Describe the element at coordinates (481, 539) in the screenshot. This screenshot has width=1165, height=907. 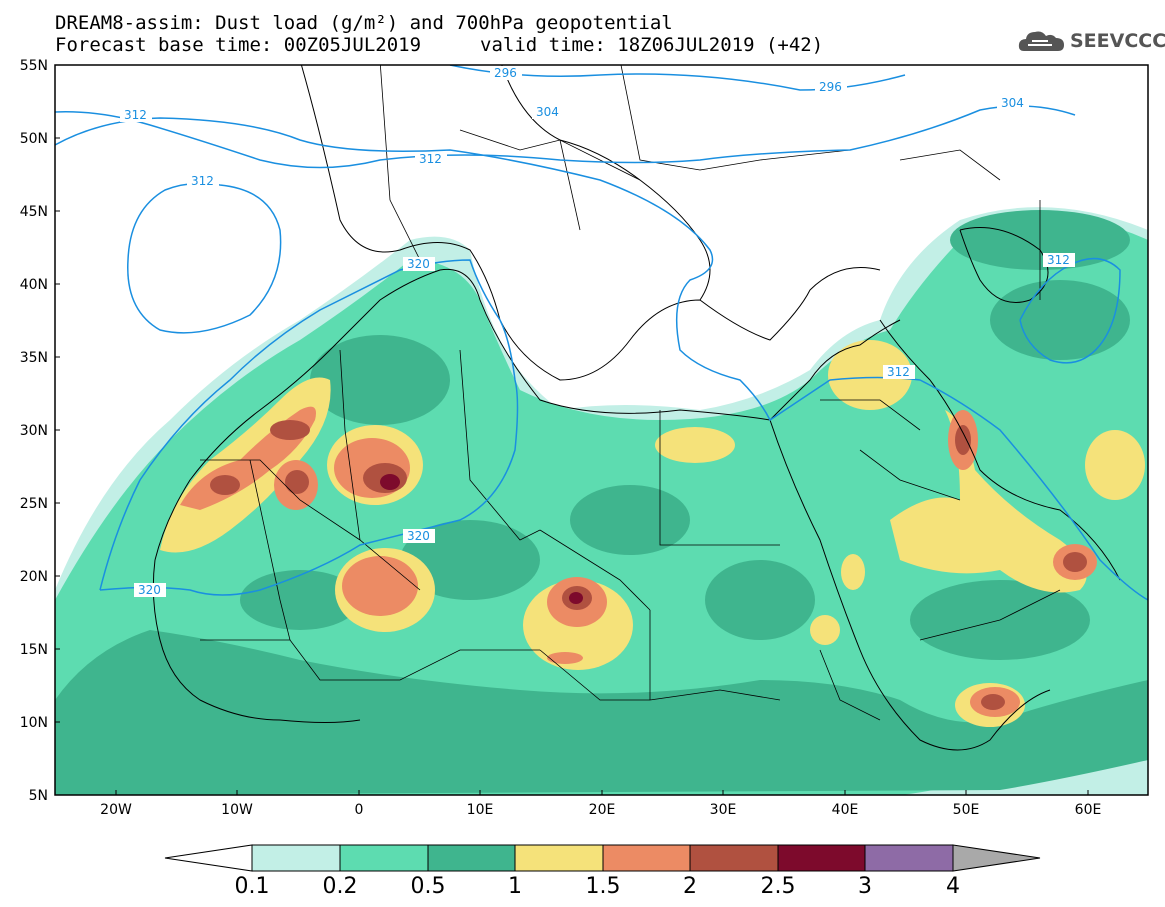
I see `dust-field-peak` at that location.